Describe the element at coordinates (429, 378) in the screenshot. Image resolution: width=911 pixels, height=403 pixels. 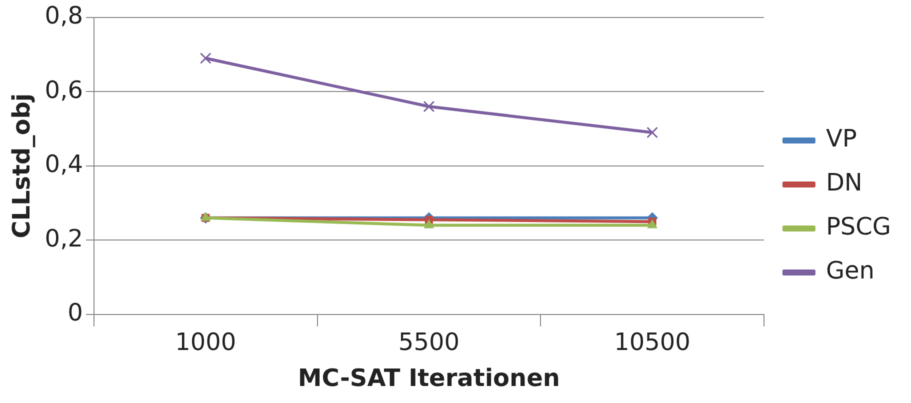
I see `x-axis-title: MC-SAT Iterationen` at that location.